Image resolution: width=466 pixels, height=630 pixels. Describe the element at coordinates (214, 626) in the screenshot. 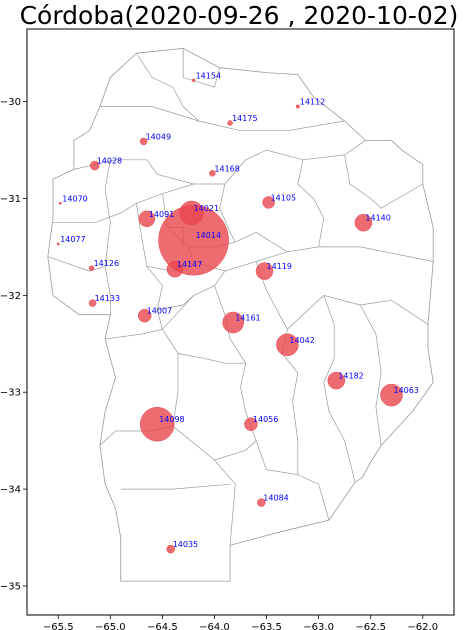

I see `x-tick-label: −64.0` at that location.